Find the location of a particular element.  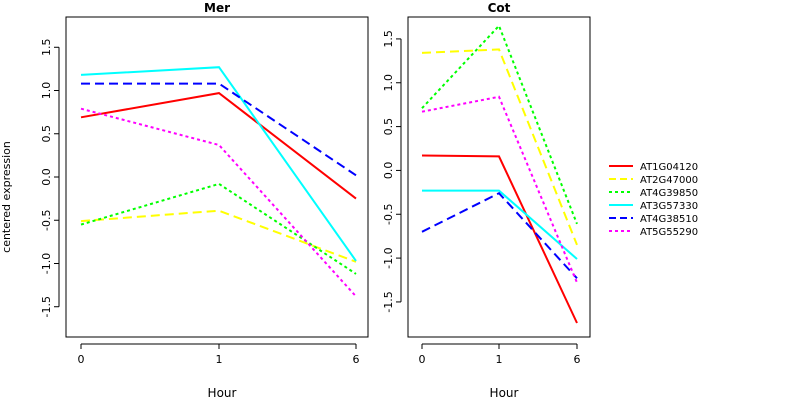

panel-title: Mer is located at coordinates (217, 8).